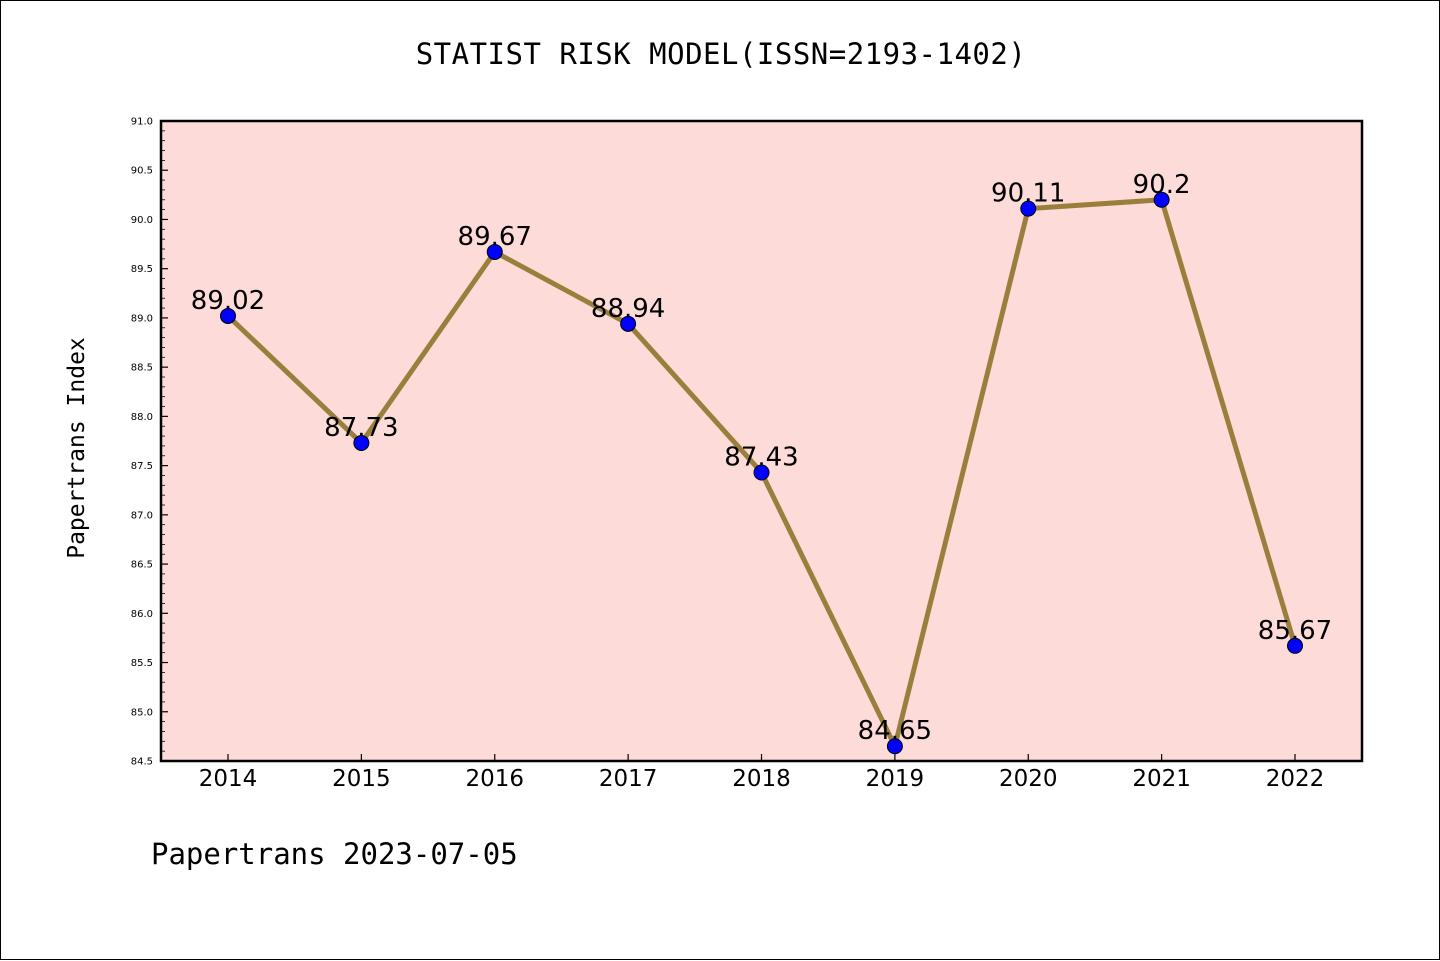  Describe the element at coordinates (1161, 779) in the screenshot. I see `x-tick-label: 2021` at that location.